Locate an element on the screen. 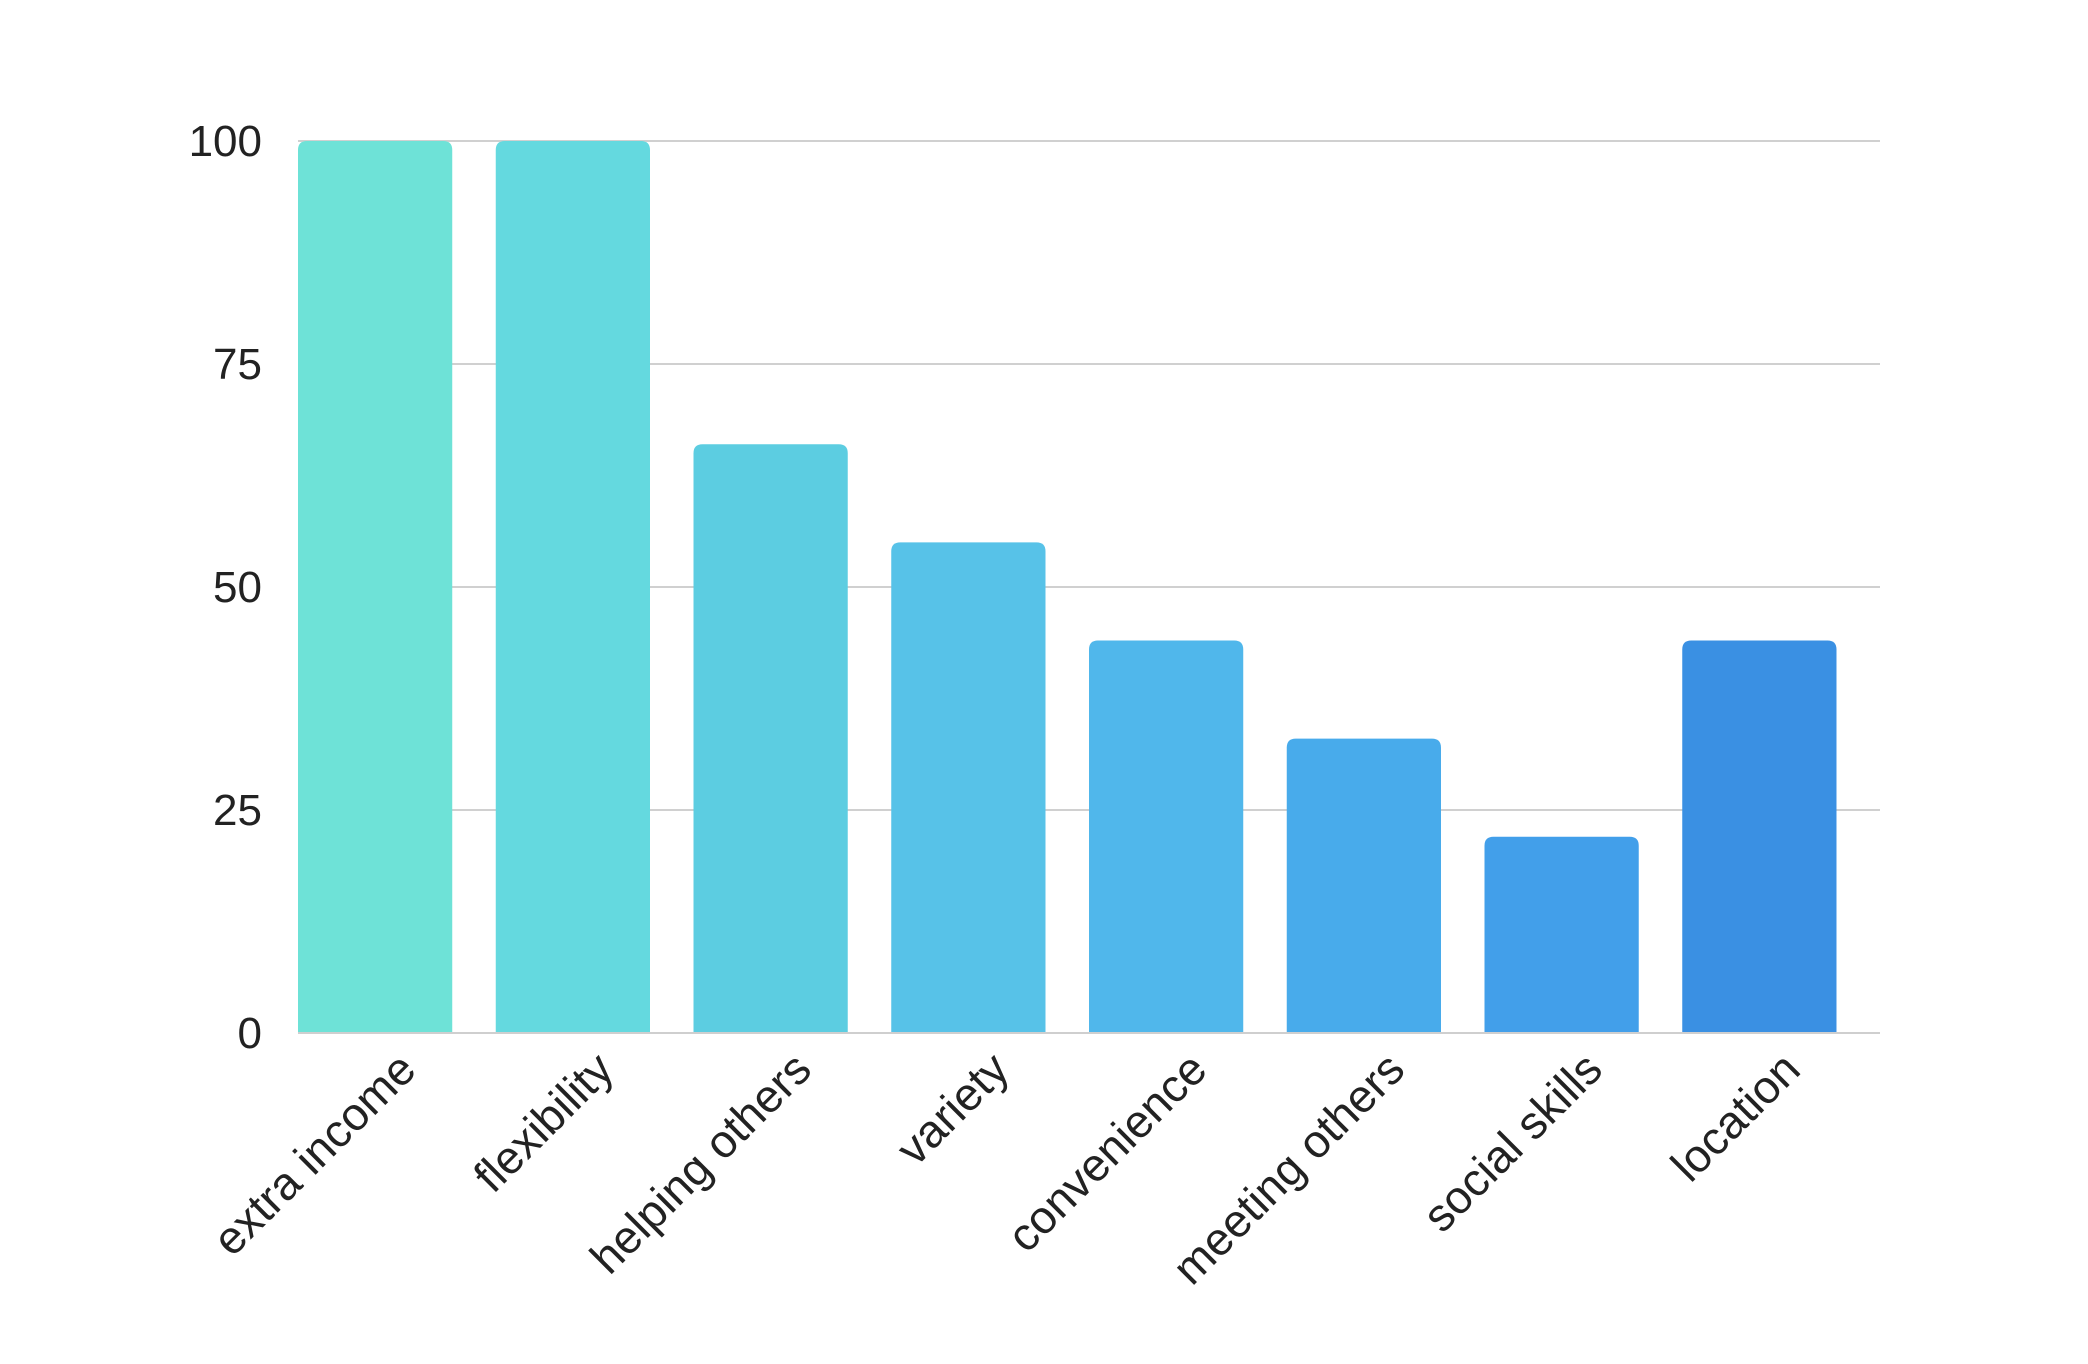 This screenshot has height=1364, width=2088. bar-meeting-others is located at coordinates (1363, 885).